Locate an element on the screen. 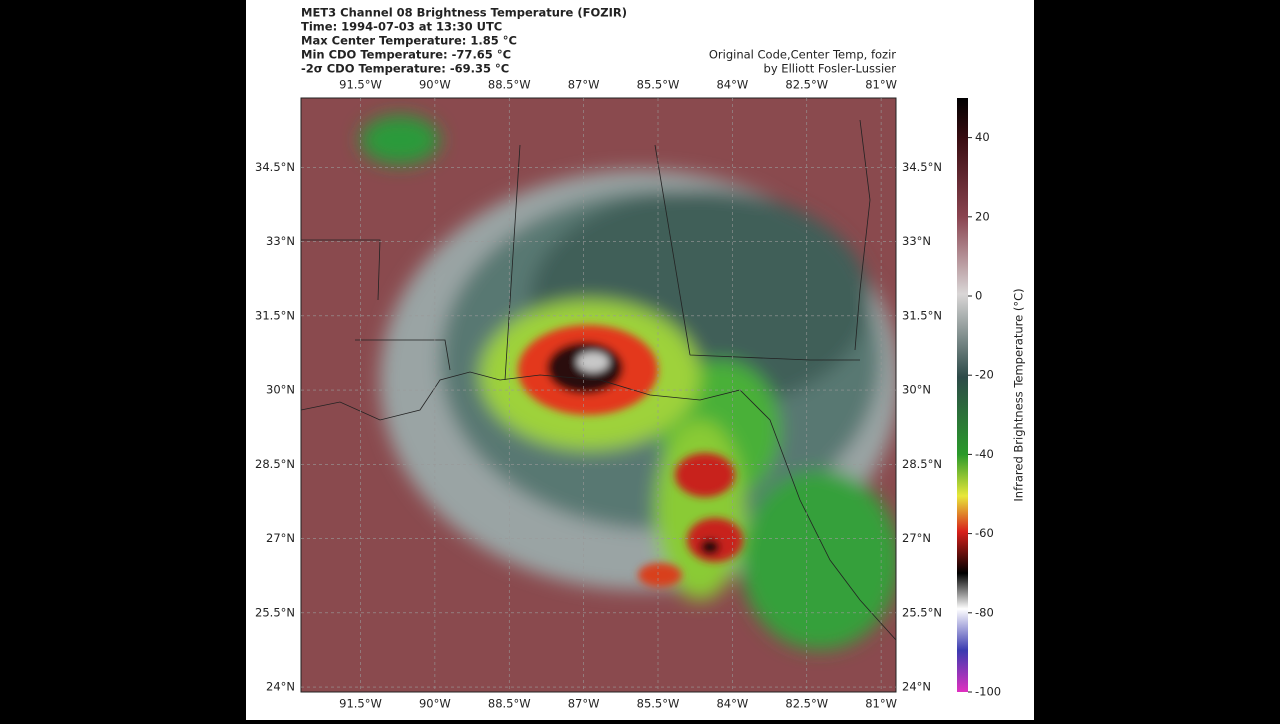 This screenshot has width=1280, height=724. colorbar-tick-label: -60 is located at coordinates (984, 533).